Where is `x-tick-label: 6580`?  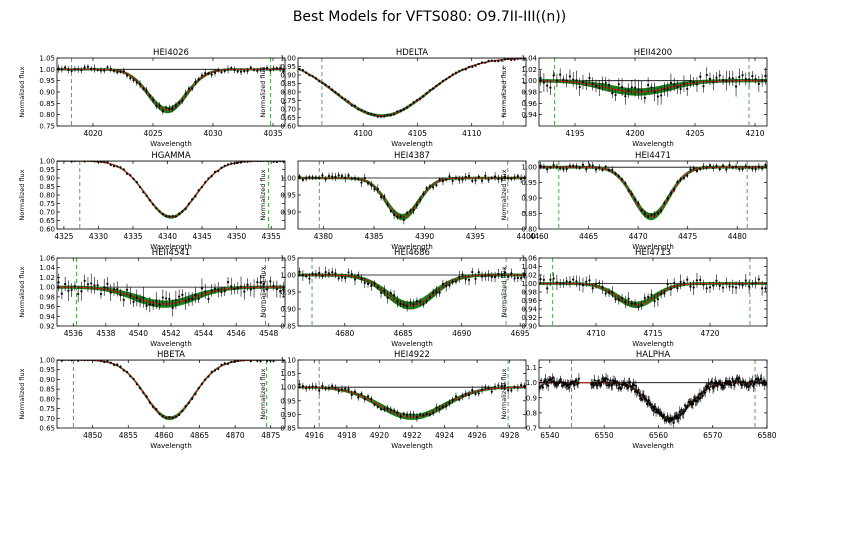
x-tick-label: 6580 is located at coordinates (766, 435).